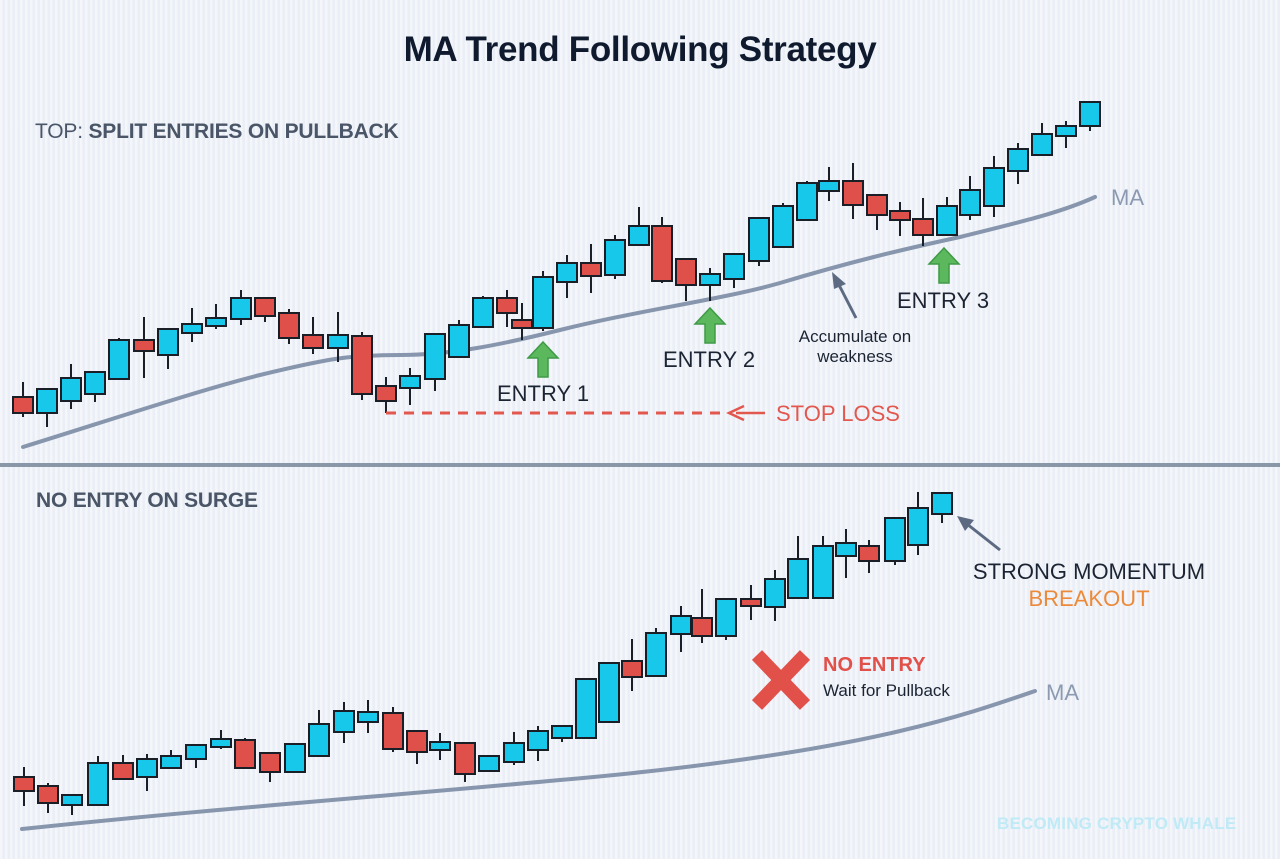  What do you see at coordinates (62, 131) in the screenshot?
I see `top-panel-label-prefix: TOP:` at bounding box center [62, 131].